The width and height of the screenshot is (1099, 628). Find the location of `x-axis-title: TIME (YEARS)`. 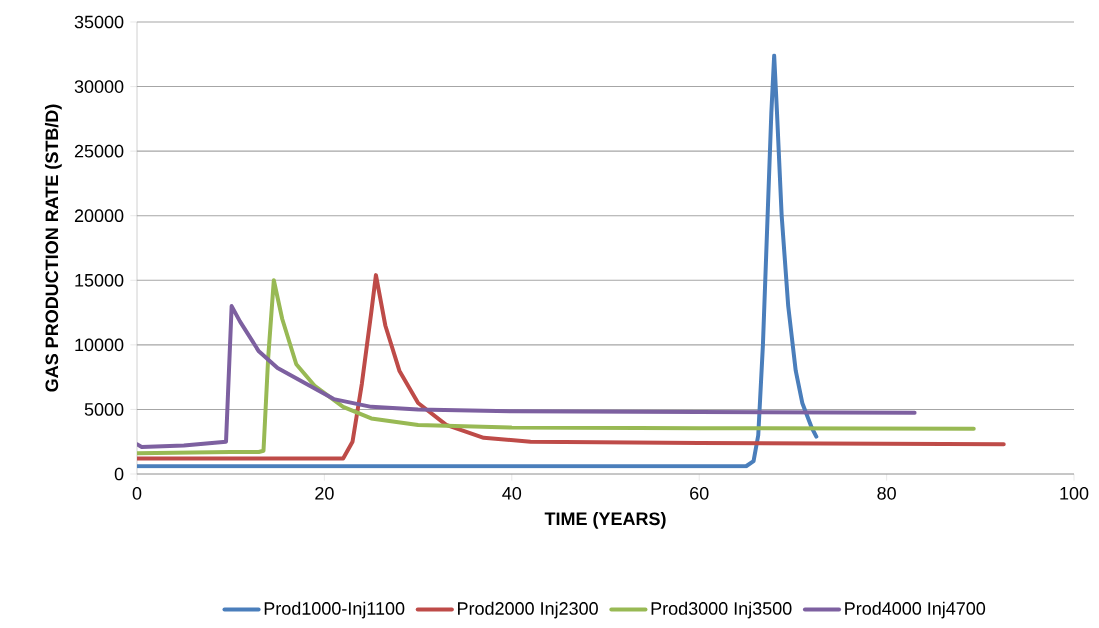

x-axis-title: TIME (YEARS) is located at coordinates (605, 520).